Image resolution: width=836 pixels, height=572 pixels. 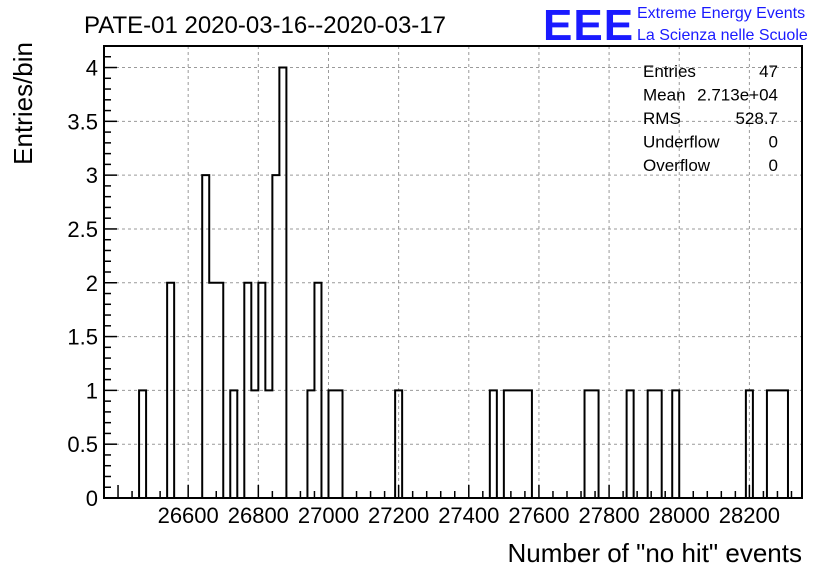 I want to click on y-tick-label: 2, so click(x=92, y=283).